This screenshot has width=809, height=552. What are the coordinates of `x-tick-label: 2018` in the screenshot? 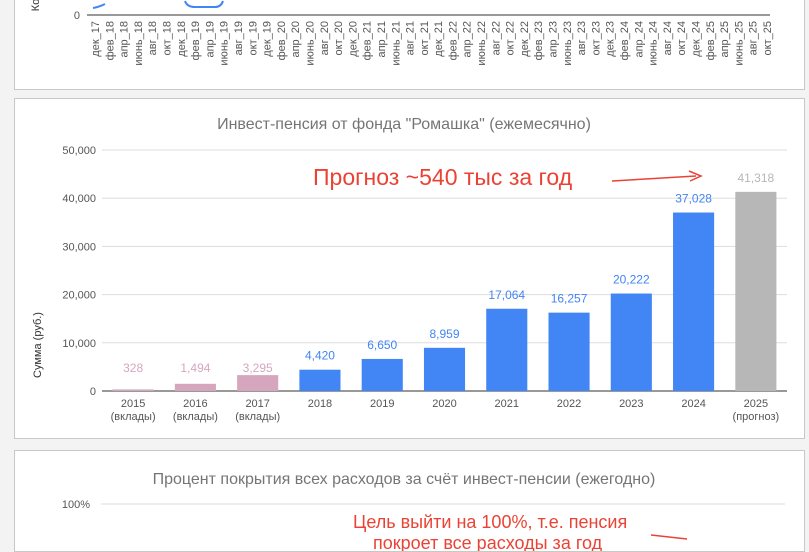 It's located at (320, 404).